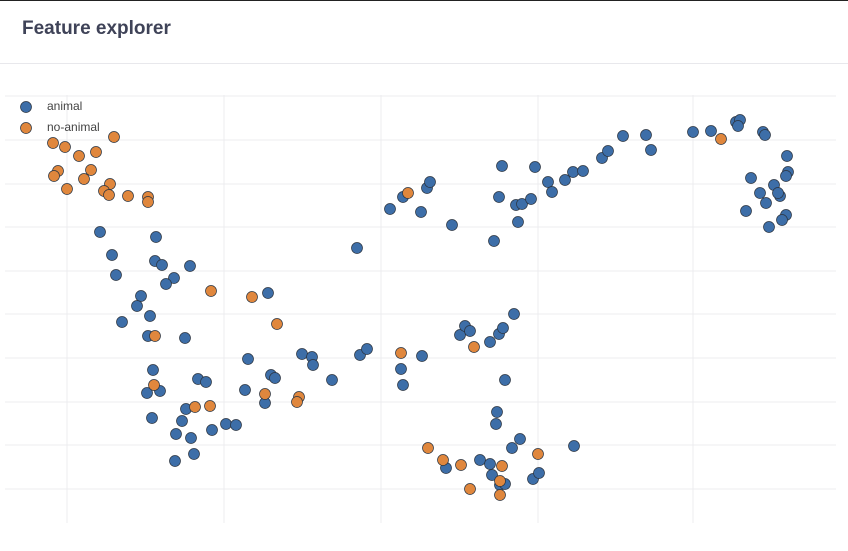 This screenshot has width=848, height=551. I want to click on legend-label: animal, so click(64, 106).